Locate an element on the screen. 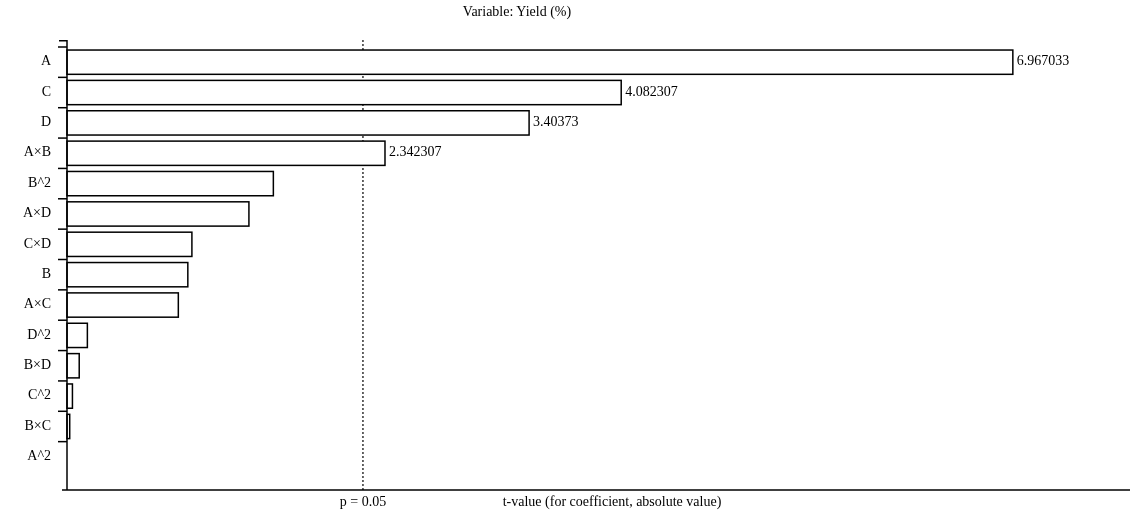 The width and height of the screenshot is (1146, 512). y-tick-label: A×C is located at coordinates (37, 304).